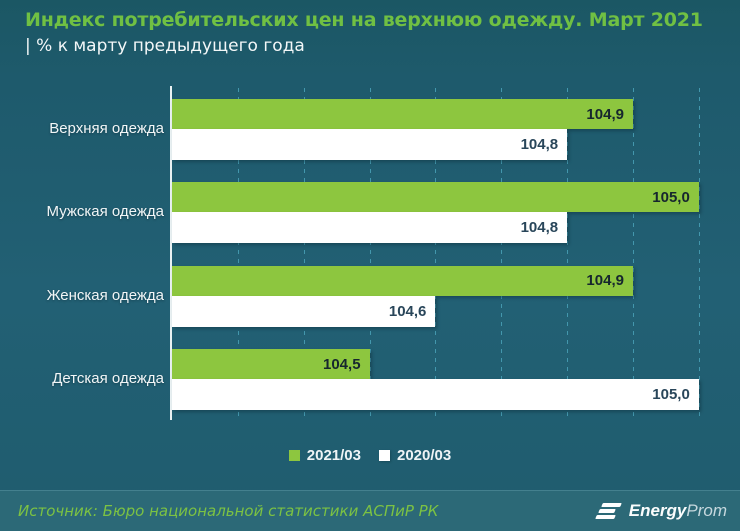 The width and height of the screenshot is (740, 531). Describe the element at coordinates (105, 212) in the screenshot. I see `category-label: Мужская одежда` at that location.